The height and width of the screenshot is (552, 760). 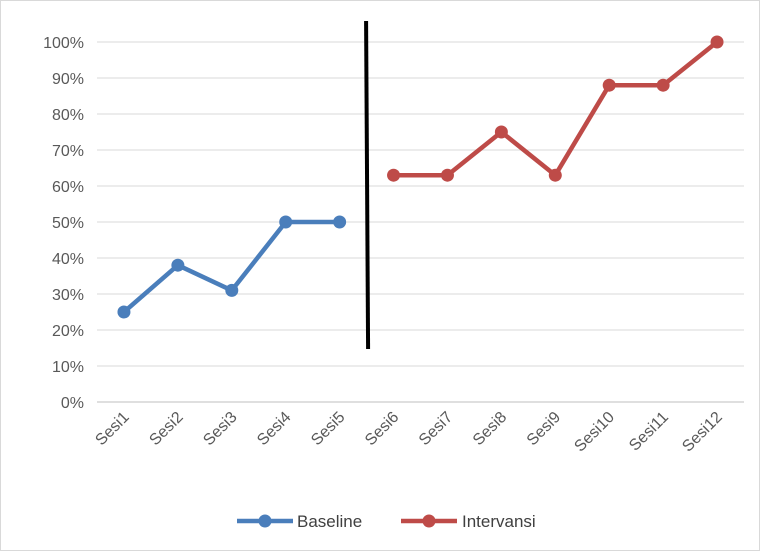 What do you see at coordinates (429, 521) in the screenshot?
I see `legend-marker-intervansi` at bounding box center [429, 521].